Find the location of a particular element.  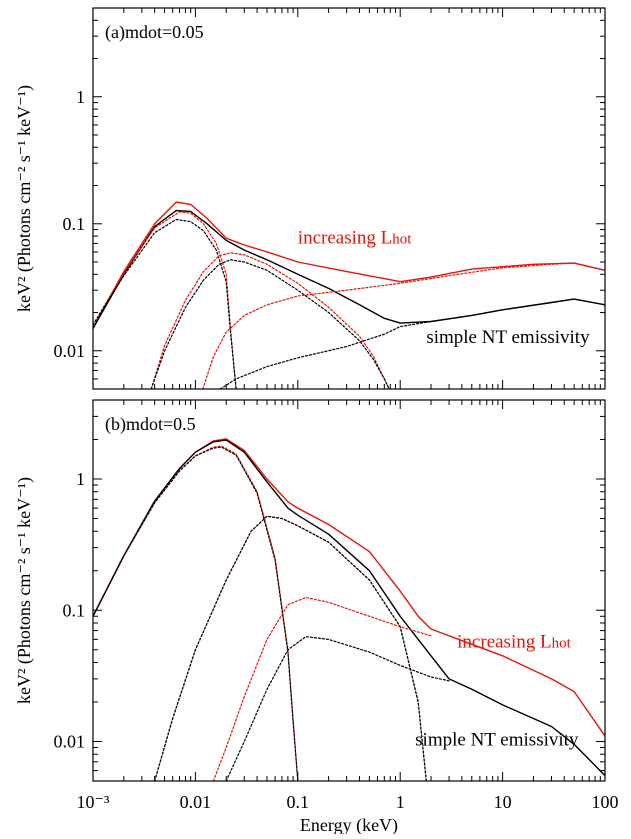

x-axis: 10⁻³ 0.01 0.1 1 10 100 Energy (keV) is located at coordinates (348, 814).